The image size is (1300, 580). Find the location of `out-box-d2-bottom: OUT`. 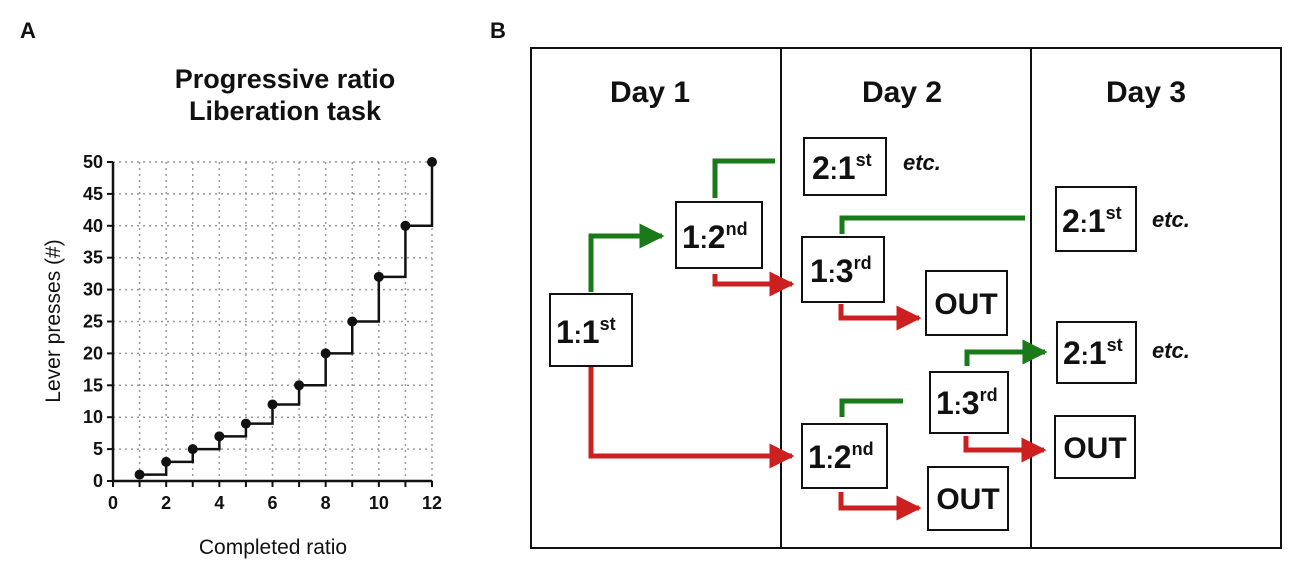

out-box-d2-bottom: OUT is located at coordinates (968, 498).